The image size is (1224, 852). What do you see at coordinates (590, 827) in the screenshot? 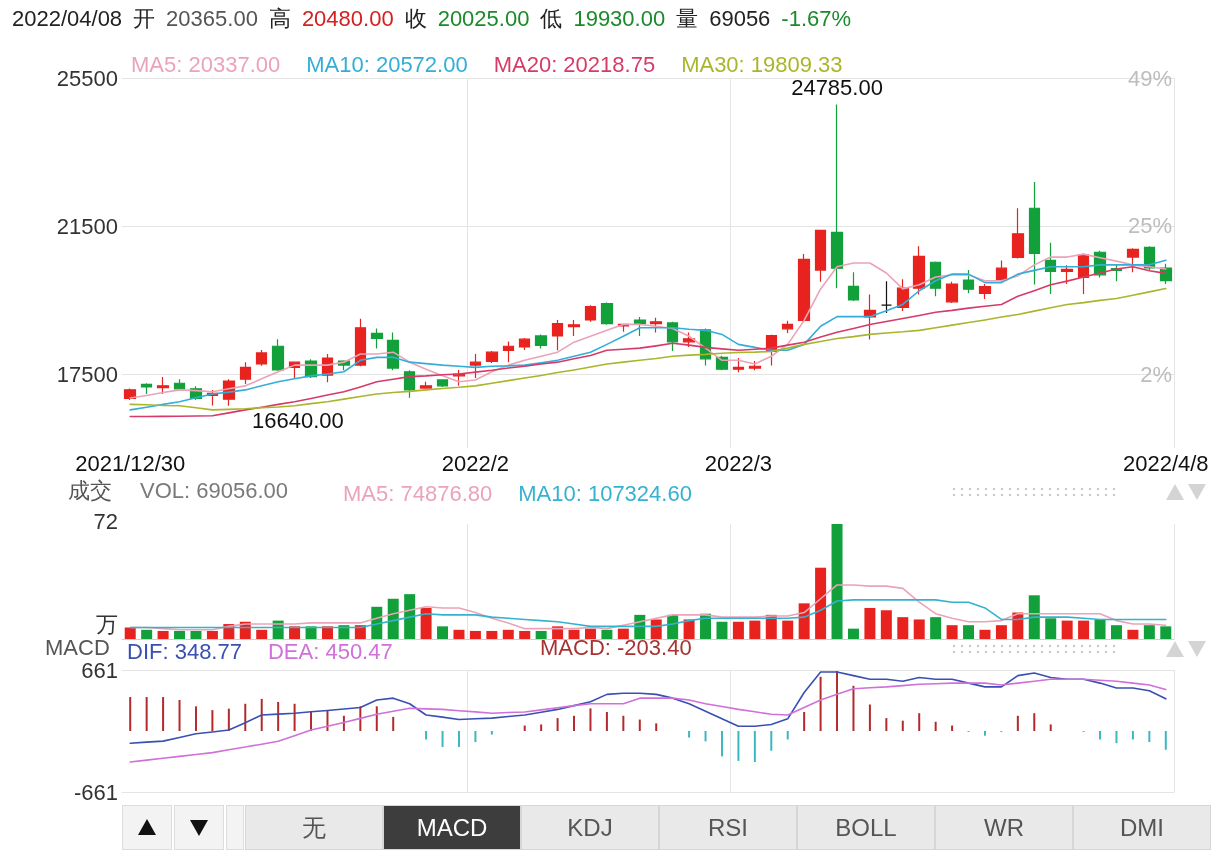
I see `text: KDJ` at bounding box center [590, 827].